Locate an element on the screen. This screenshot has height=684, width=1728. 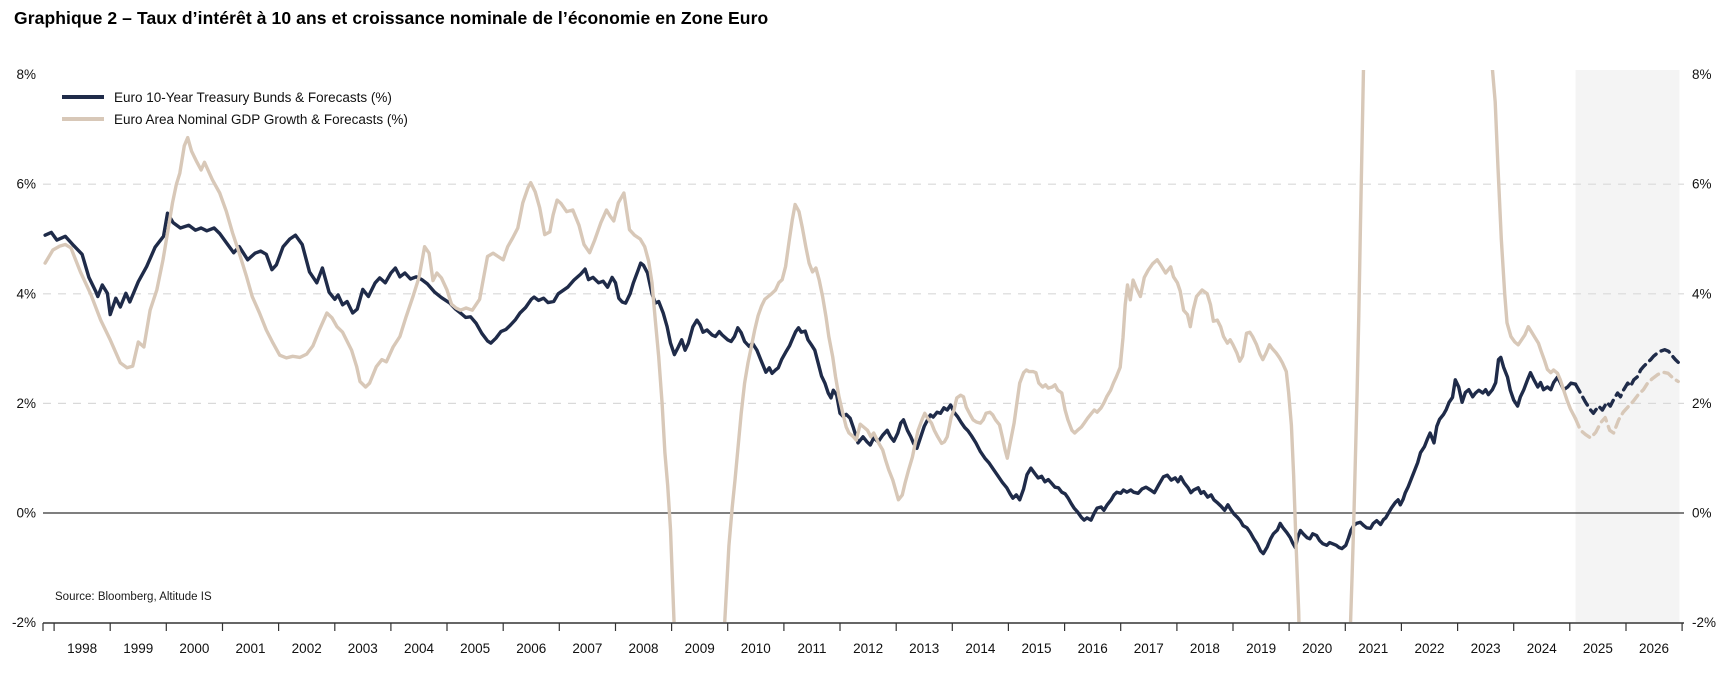
y-axis-label-left-2: 2% is located at coordinates (26, 403).